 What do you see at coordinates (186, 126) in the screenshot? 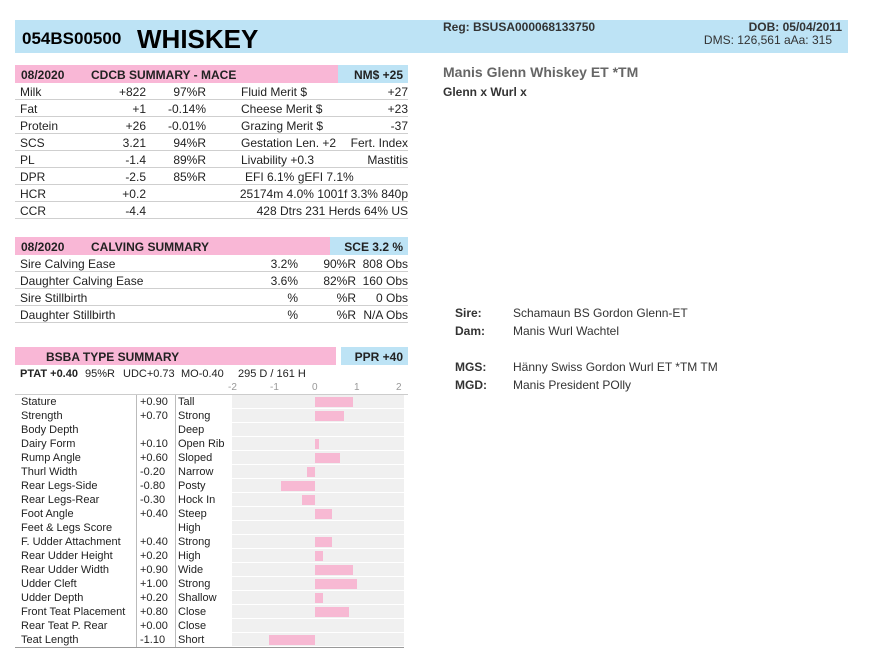
I see `cdcb-cell-c: -0.01%` at bounding box center [186, 126].